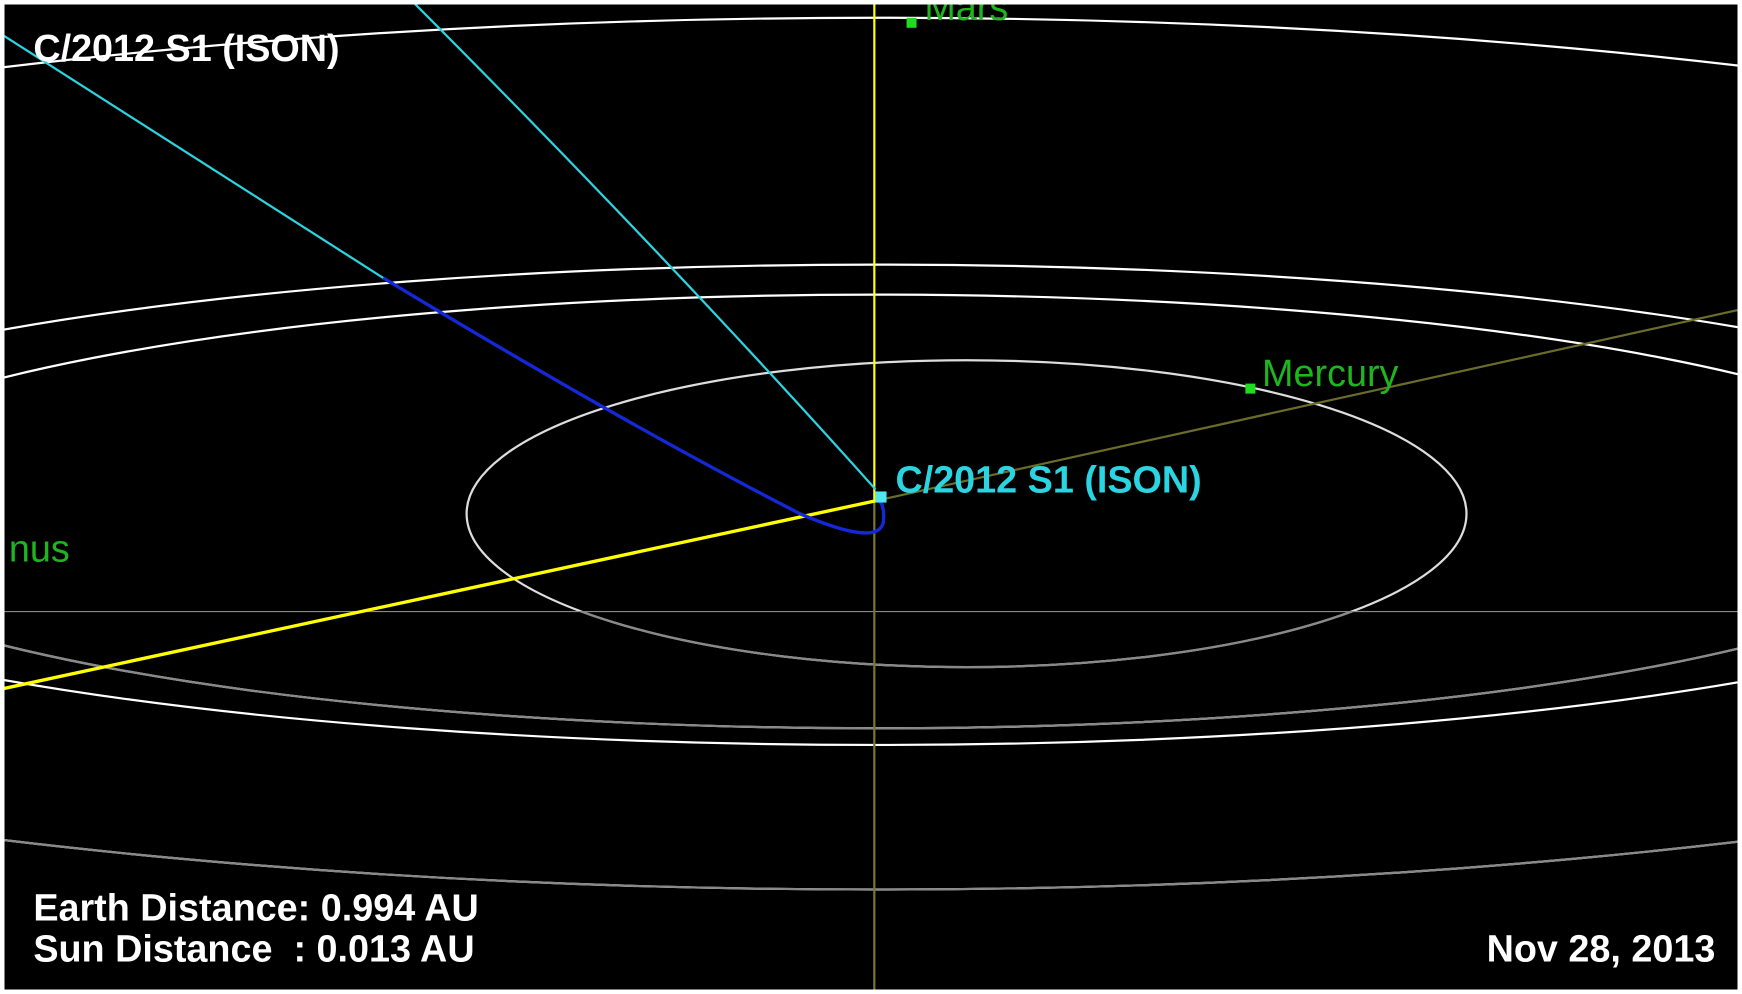 The height and width of the screenshot is (994, 1742). What do you see at coordinates (194, 156) in the screenshot?
I see `comet-path-inbound` at bounding box center [194, 156].